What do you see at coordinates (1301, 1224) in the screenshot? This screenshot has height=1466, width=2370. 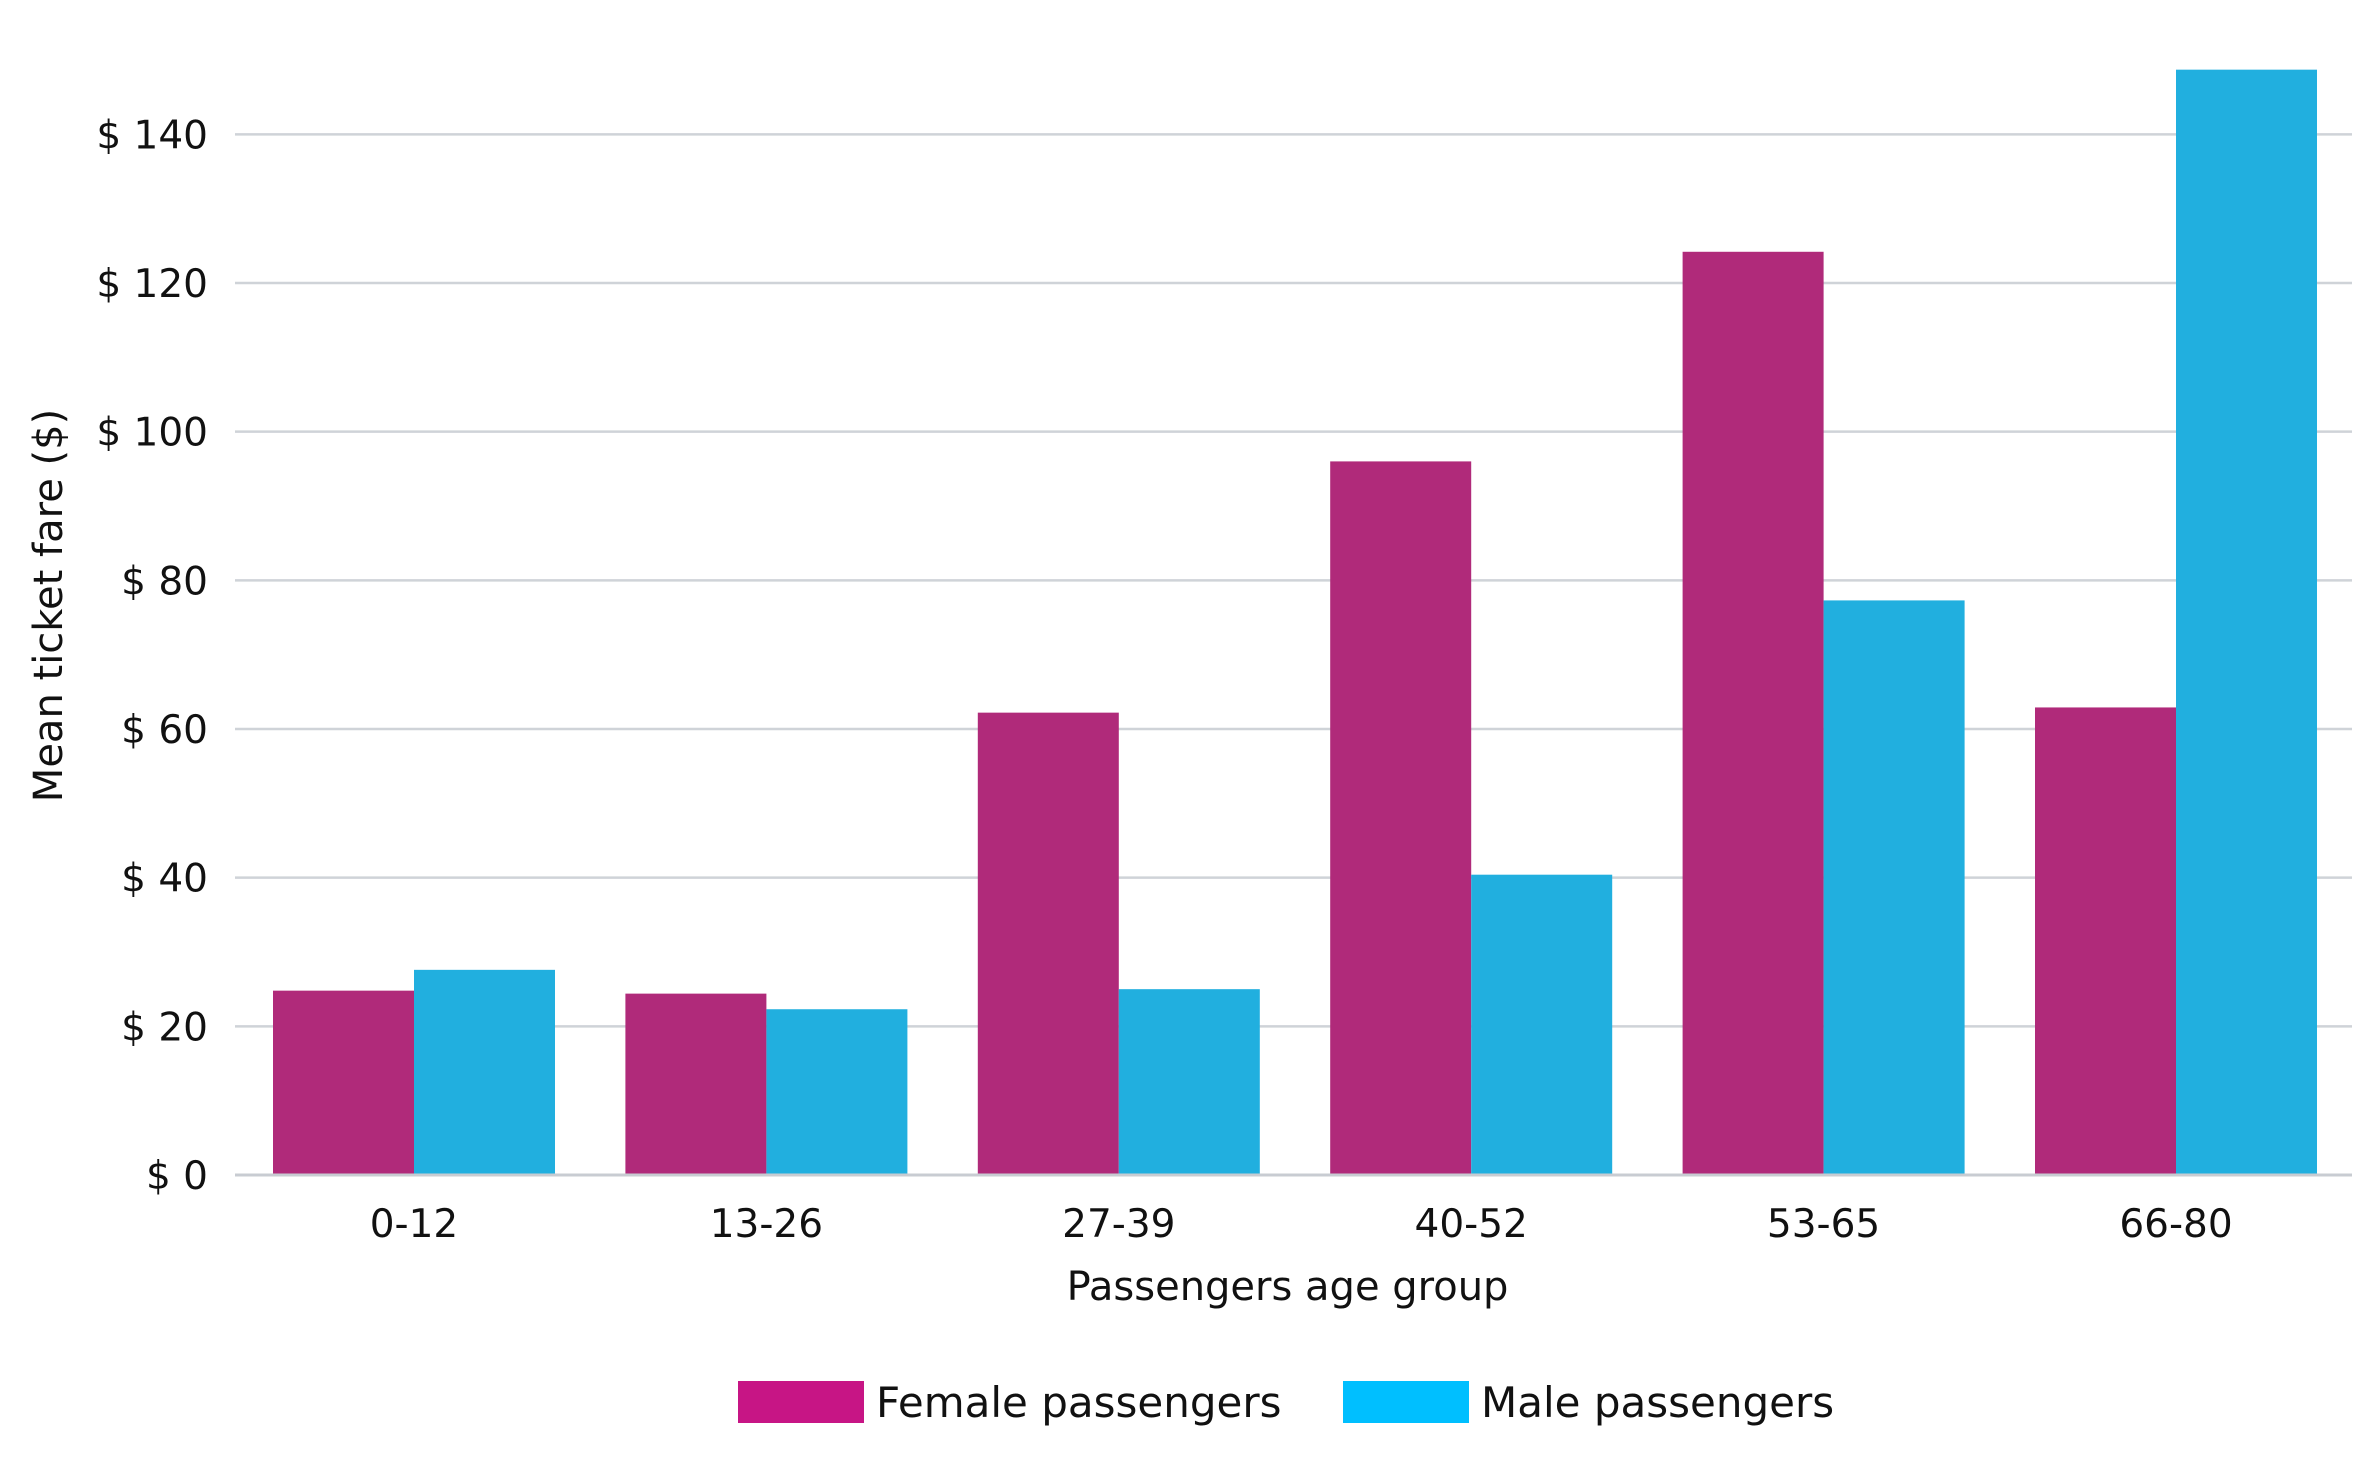 I see `x-axis-ticks: 0-12 13-26 27-39 40-52 53-65 66-80` at bounding box center [1301, 1224].